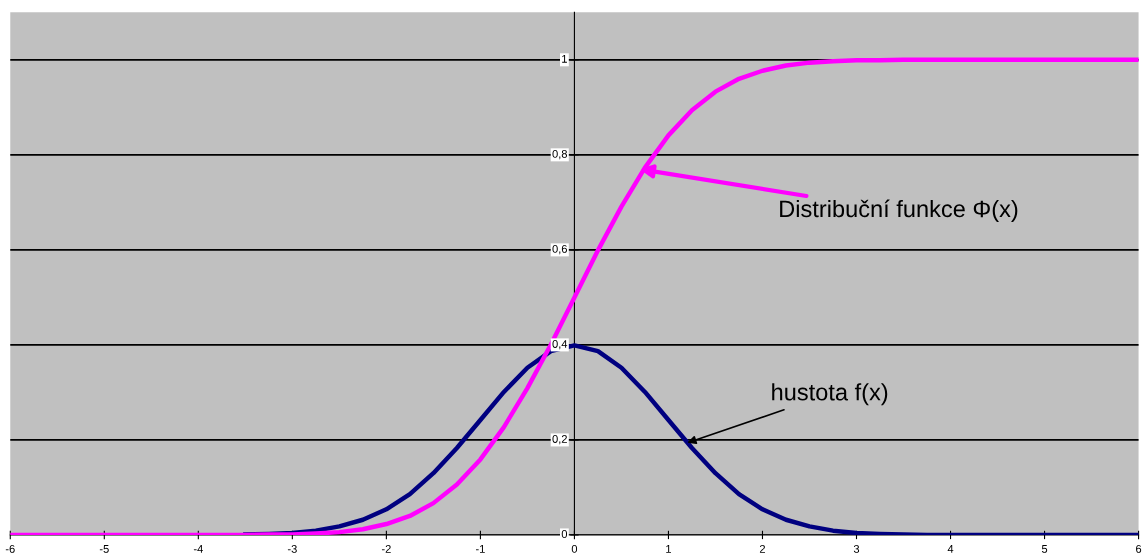 This screenshot has height=559, width=1142. I want to click on annotation: hustota f(x), so click(830, 394).